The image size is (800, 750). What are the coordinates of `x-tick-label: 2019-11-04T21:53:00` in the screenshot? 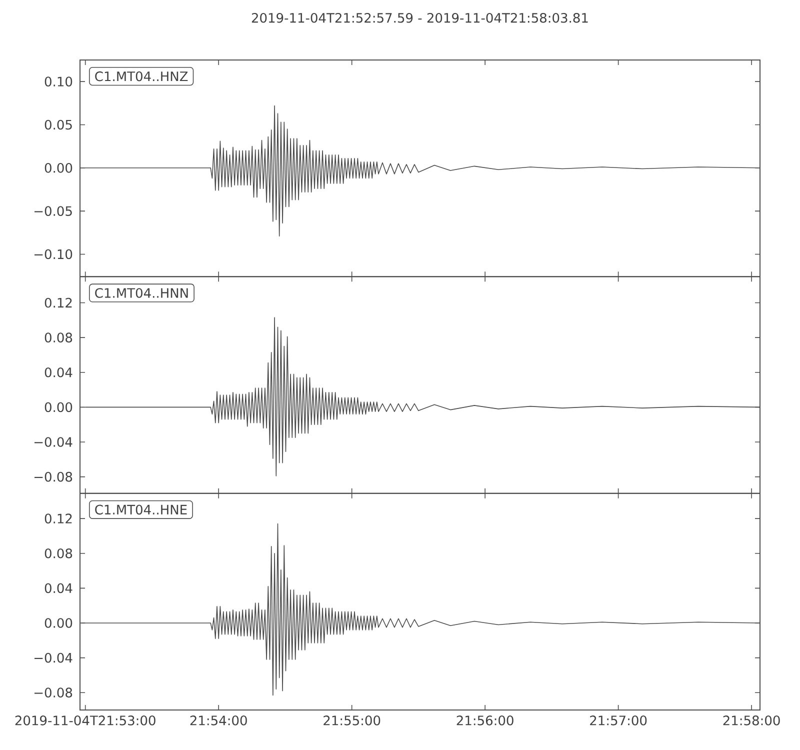 It's located at (85, 721).